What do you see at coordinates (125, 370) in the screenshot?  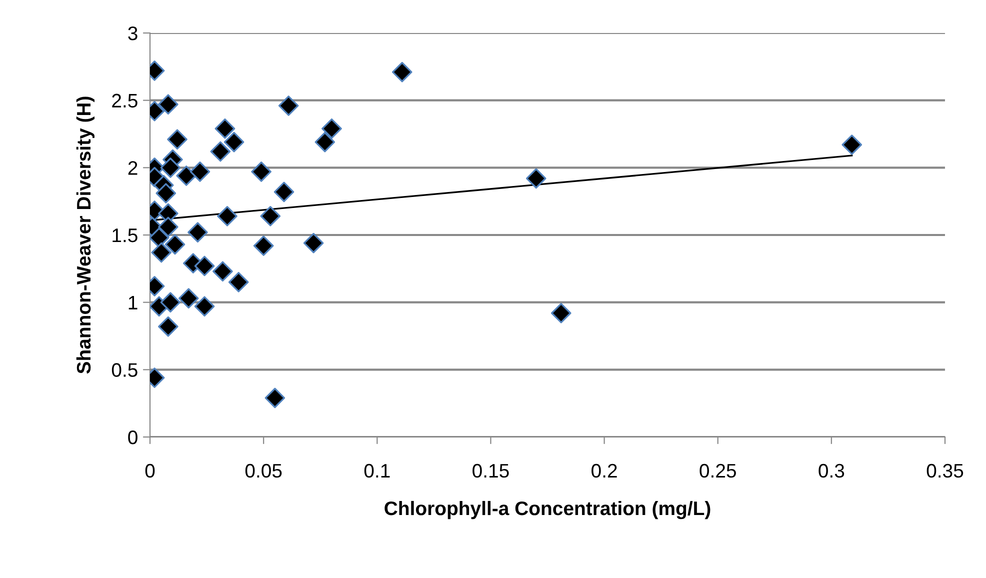 I see `y-tick-label: 0.5` at bounding box center [125, 370].